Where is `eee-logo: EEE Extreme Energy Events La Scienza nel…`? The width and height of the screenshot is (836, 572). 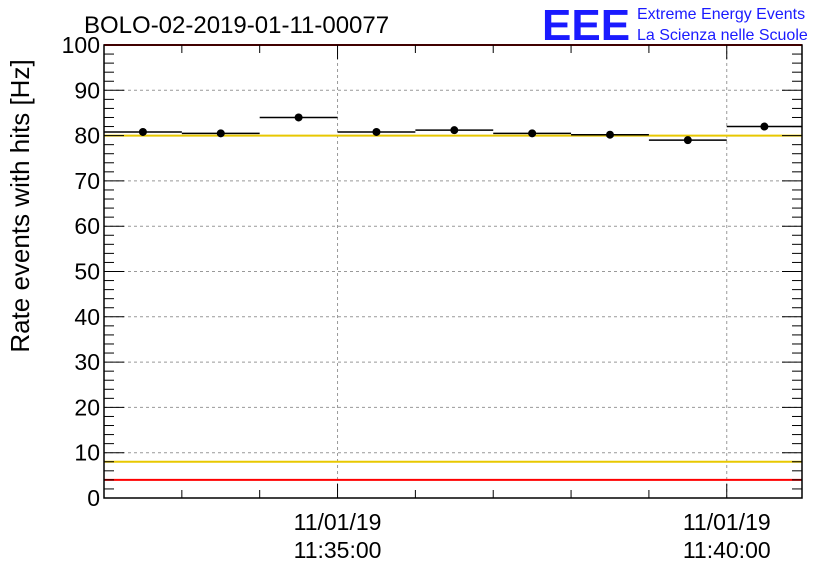
eee-logo: EEE Extreme Energy Events La Scienza nel… is located at coordinates (675, 25).